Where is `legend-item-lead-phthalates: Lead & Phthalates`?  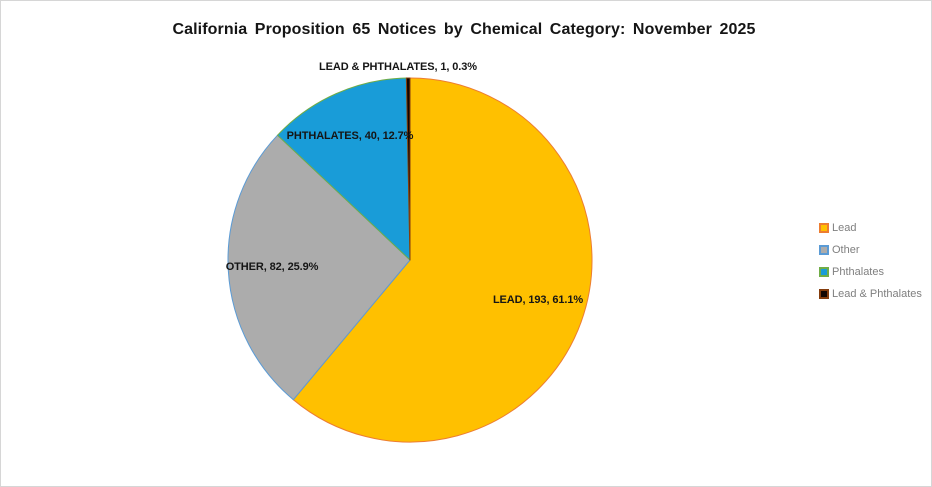
legend-item-lead-phthalates: Lead & Phthalates is located at coordinates (870, 293).